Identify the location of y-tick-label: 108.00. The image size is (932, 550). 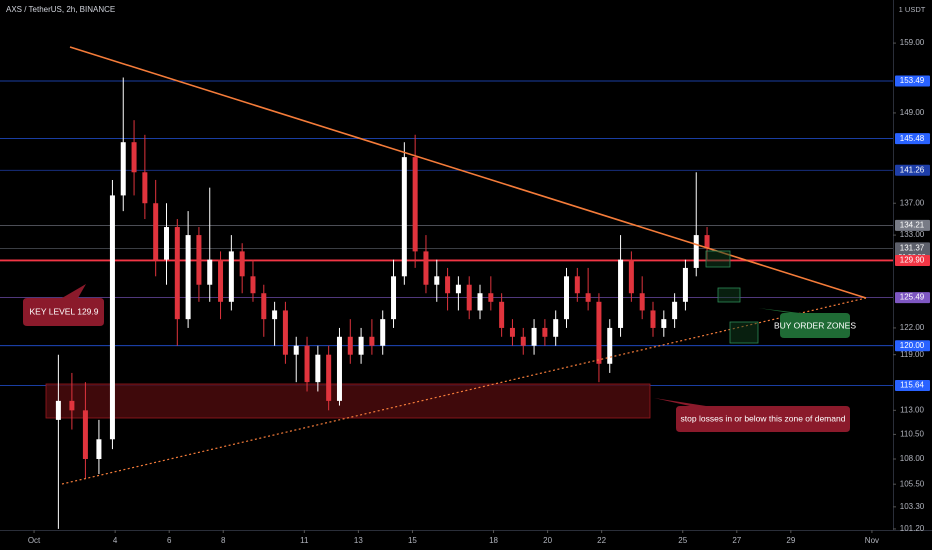
(912, 458).